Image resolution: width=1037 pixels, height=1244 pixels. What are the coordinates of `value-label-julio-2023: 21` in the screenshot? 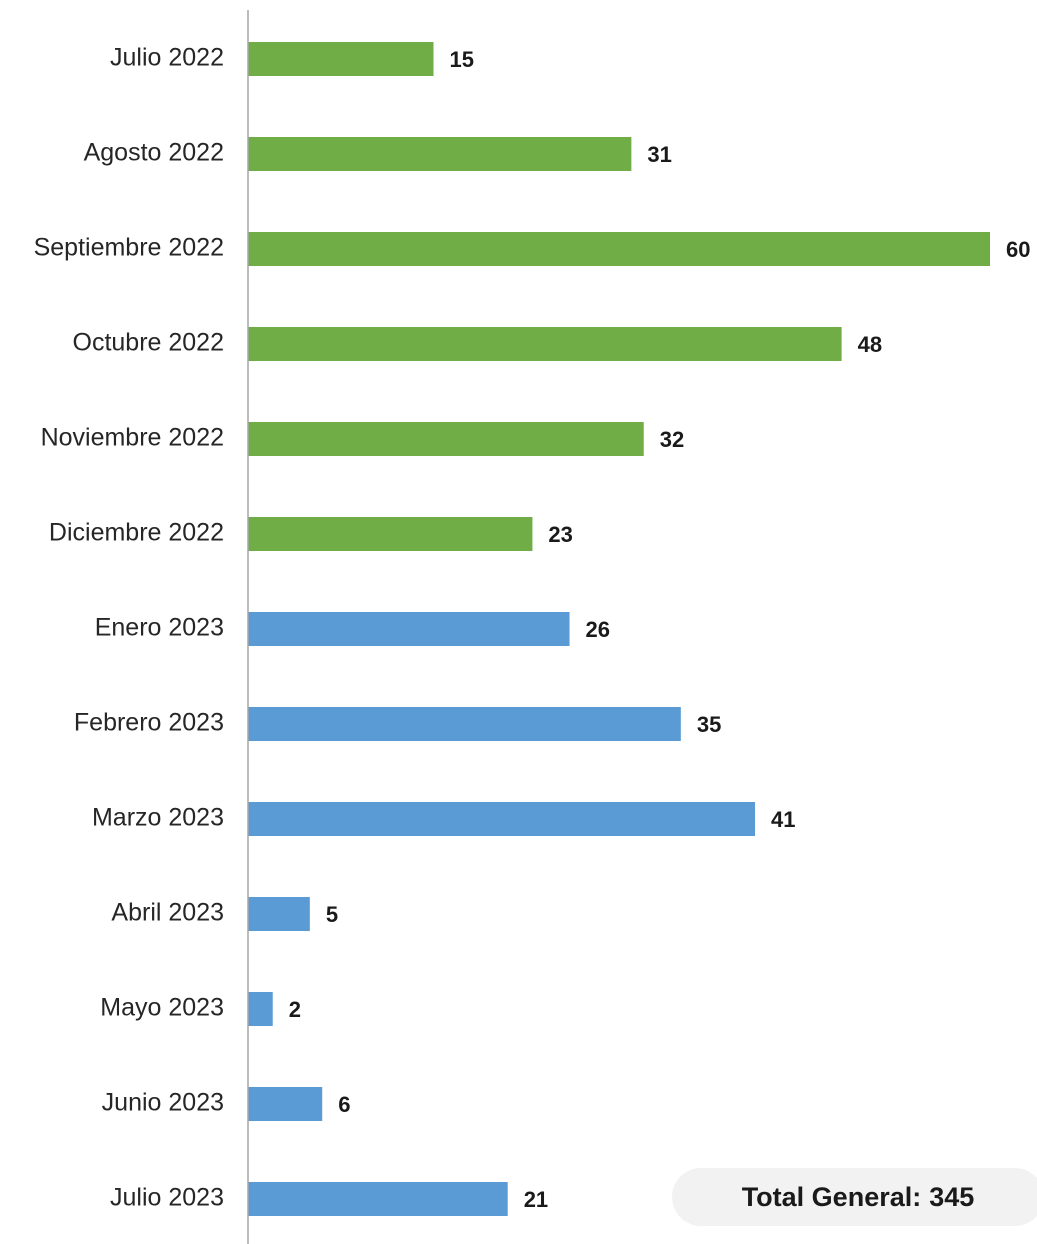 It's located at (536, 1199).